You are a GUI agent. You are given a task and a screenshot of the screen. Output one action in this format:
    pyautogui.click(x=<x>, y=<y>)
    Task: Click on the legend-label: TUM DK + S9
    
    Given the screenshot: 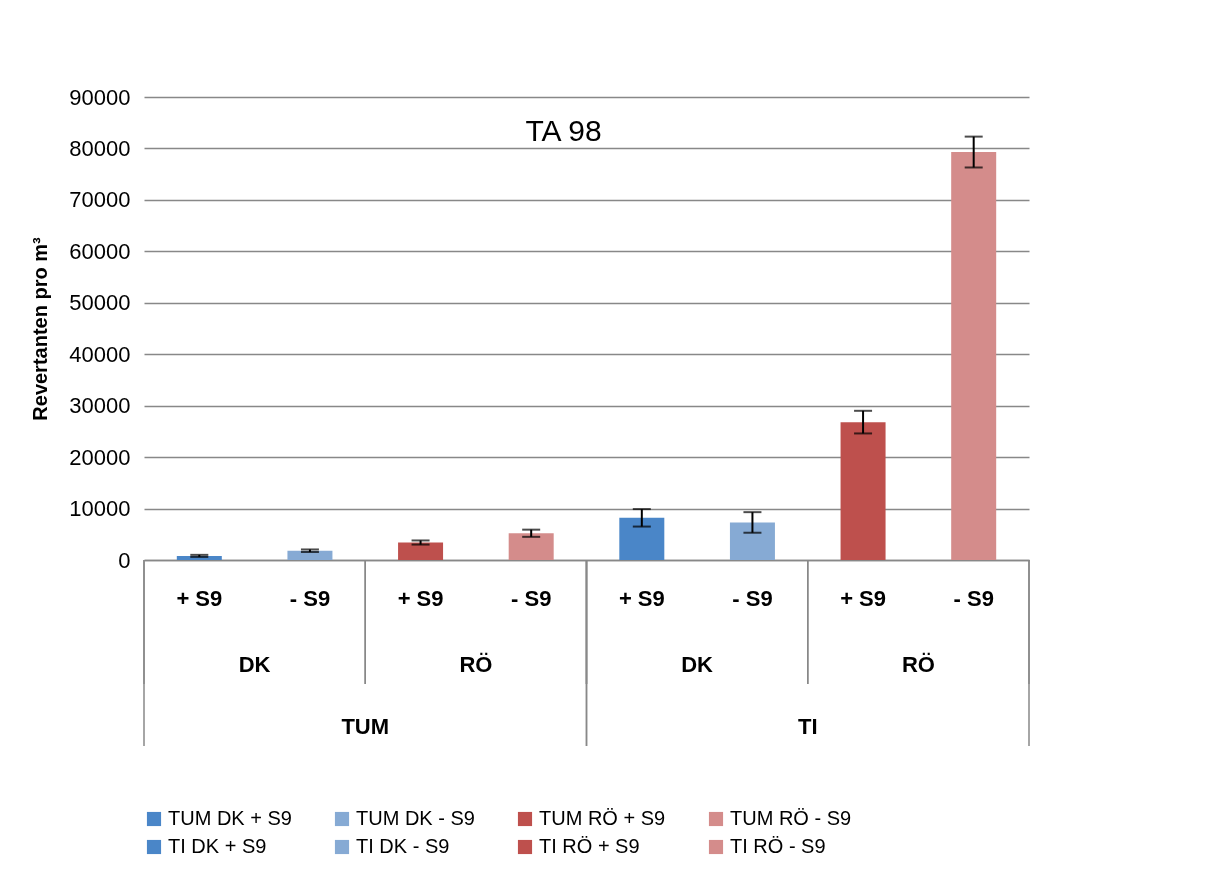 What is the action you would take?
    pyautogui.click(x=230, y=818)
    